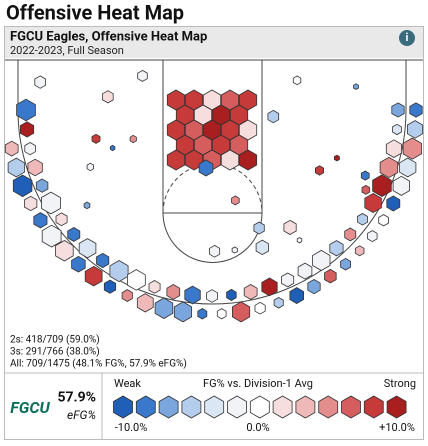  I want to click on info-icon, so click(407, 38).